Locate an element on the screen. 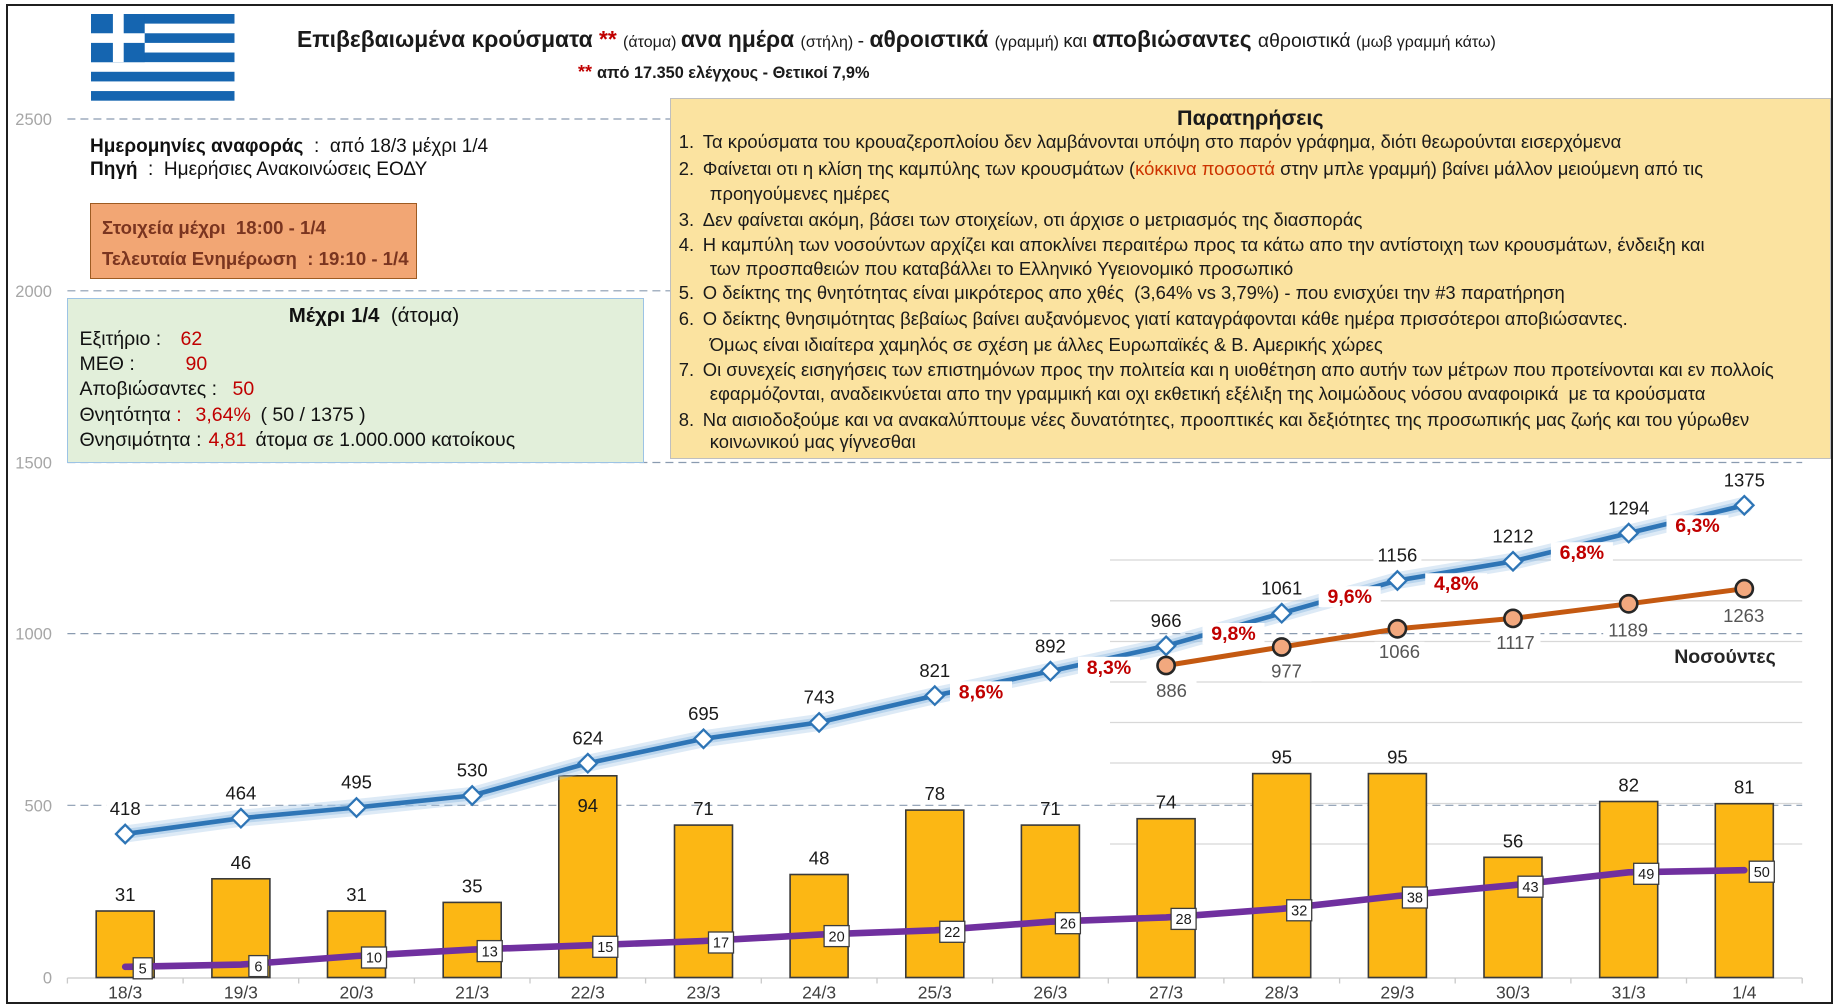 This screenshot has height=1008, width=1840. svg-text: 21/3 is located at coordinates (472, 993).